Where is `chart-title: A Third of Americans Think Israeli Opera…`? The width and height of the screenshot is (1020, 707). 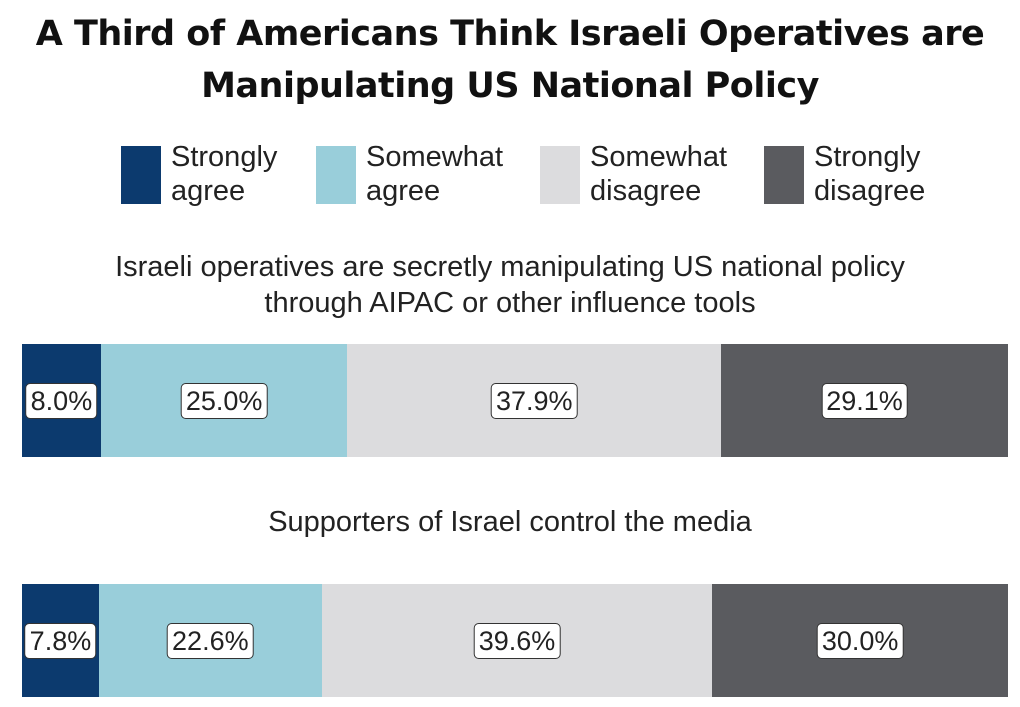
chart-title: A Third of Americans Think Israeli Opera… is located at coordinates (510, 60).